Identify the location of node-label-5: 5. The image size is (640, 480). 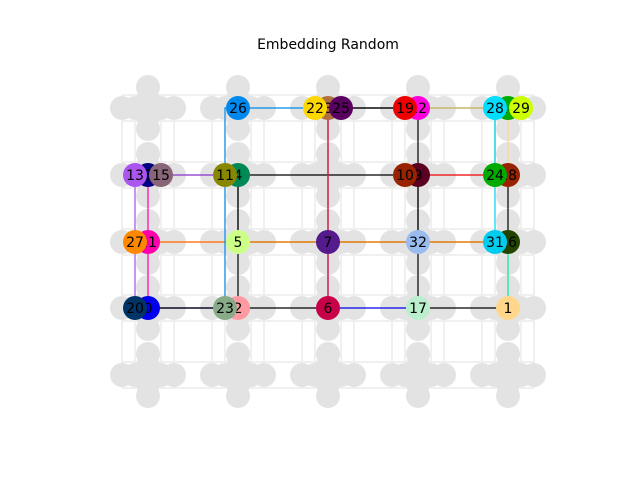
(238, 243).